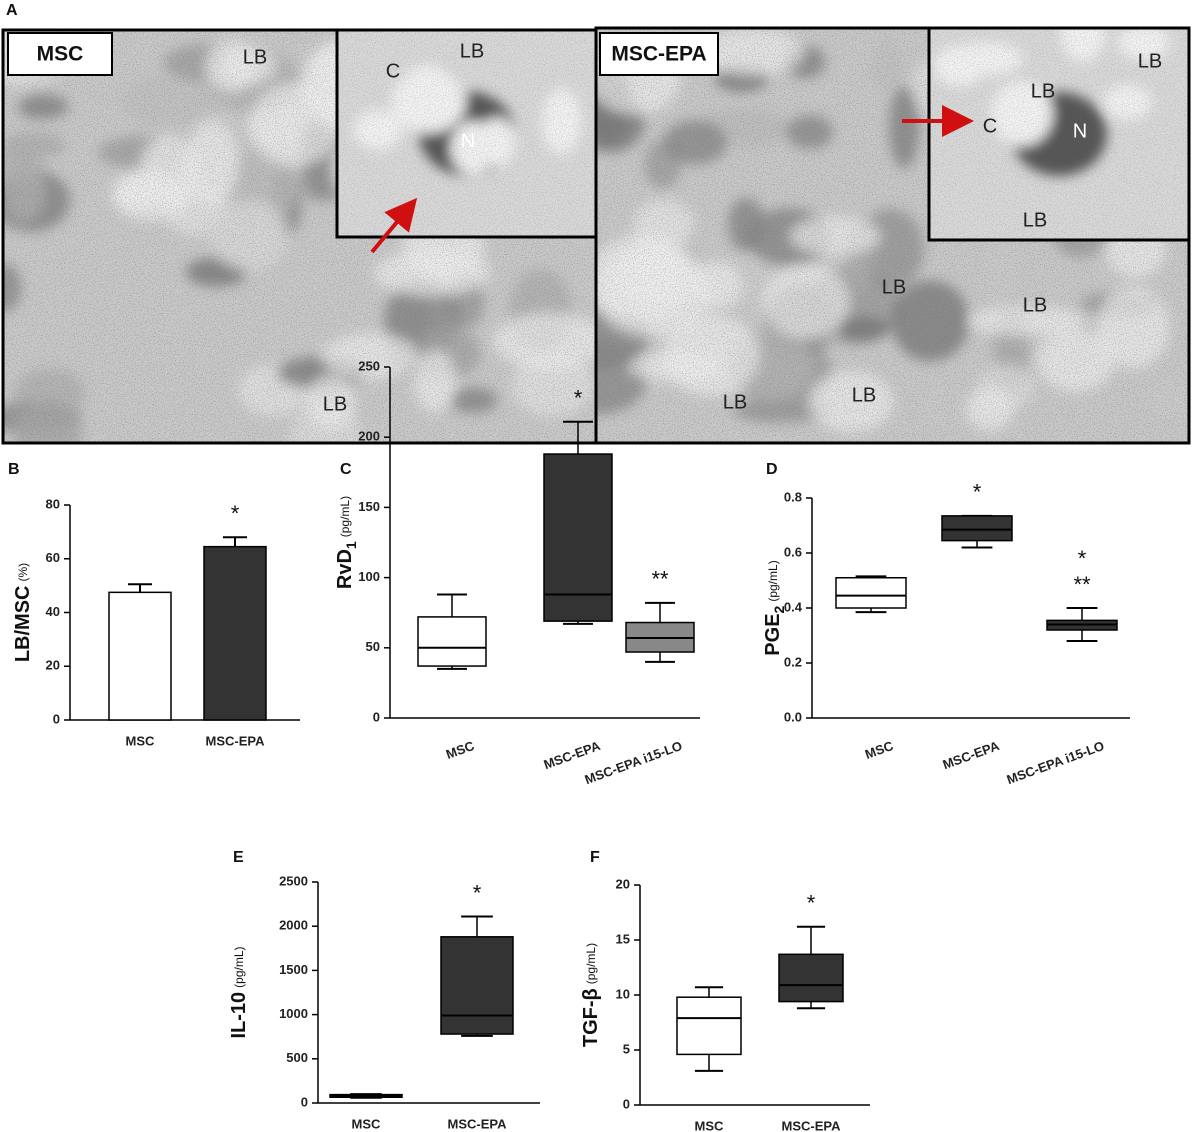 The width and height of the screenshot is (1192, 1132). I want to click on image-title: MSC, so click(60, 54).